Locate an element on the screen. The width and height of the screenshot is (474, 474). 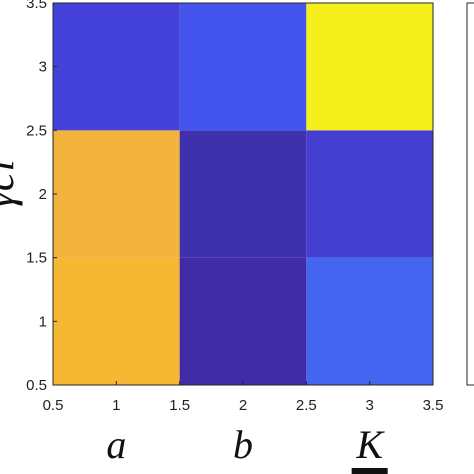
category-label-a: a is located at coordinates (116, 444).